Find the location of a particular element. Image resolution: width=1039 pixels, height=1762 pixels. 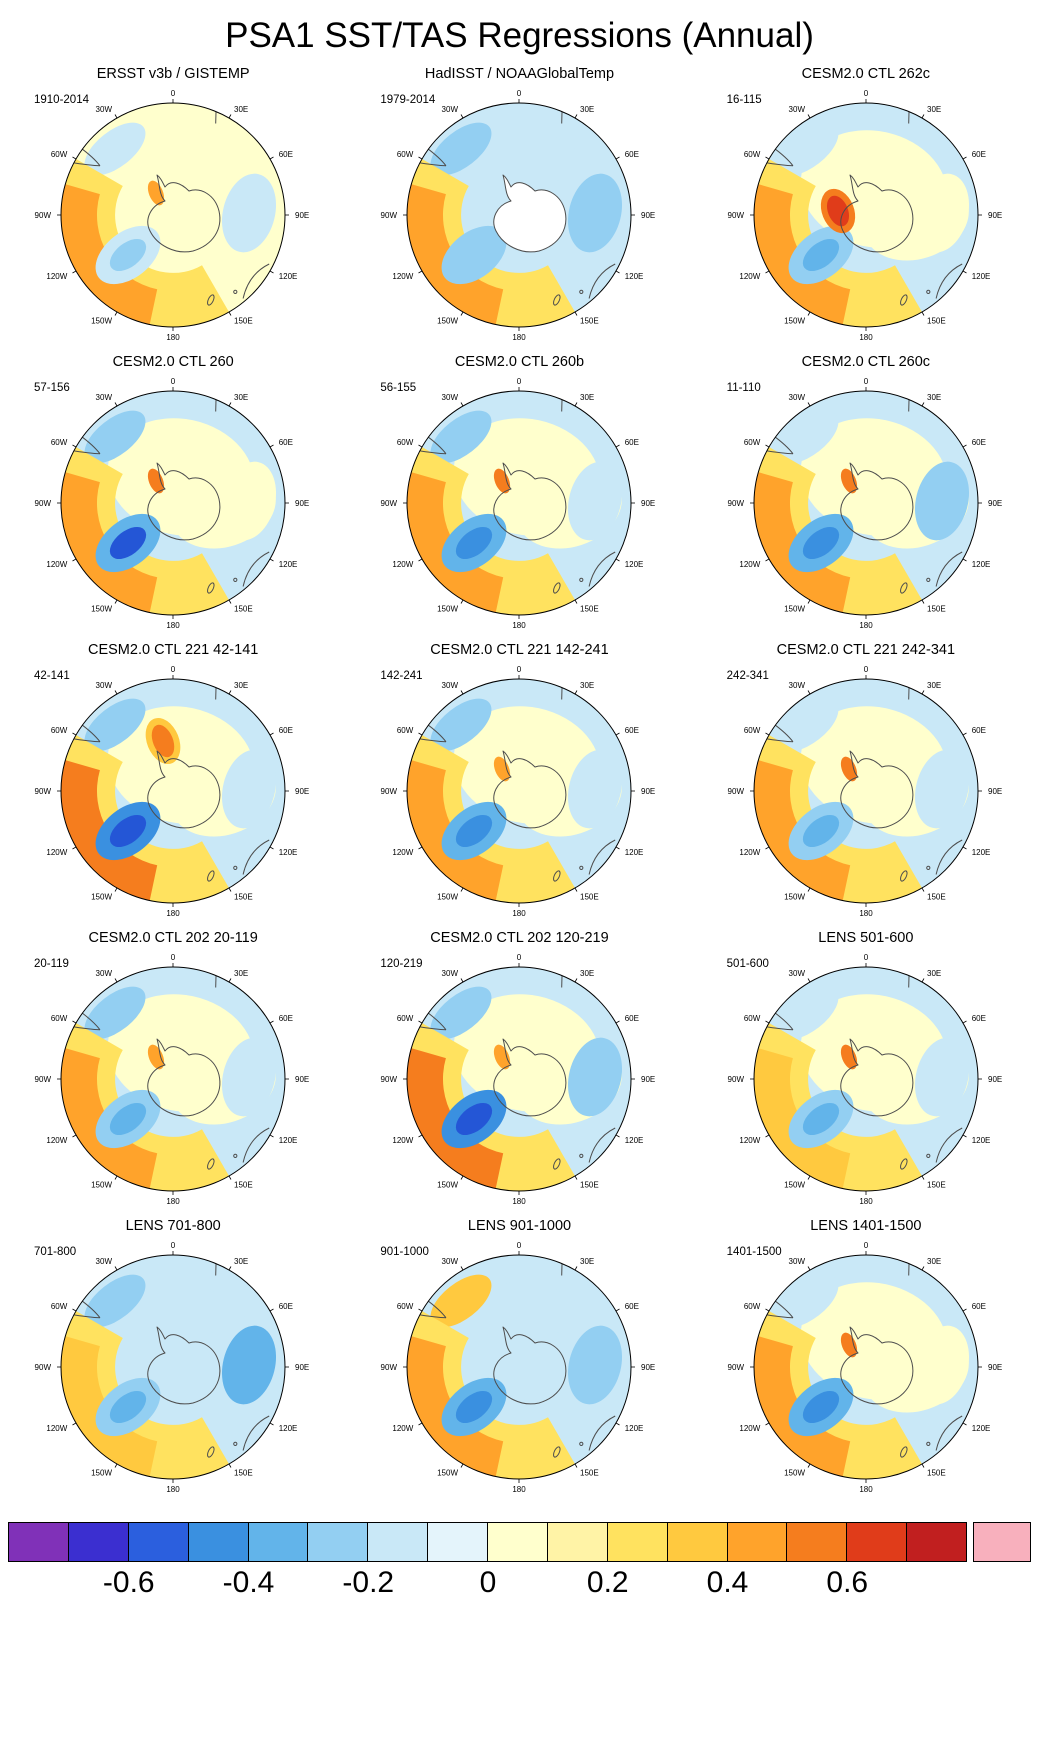

panel-title: CESM2.0 CTL 260 is located at coordinates (173, 362).